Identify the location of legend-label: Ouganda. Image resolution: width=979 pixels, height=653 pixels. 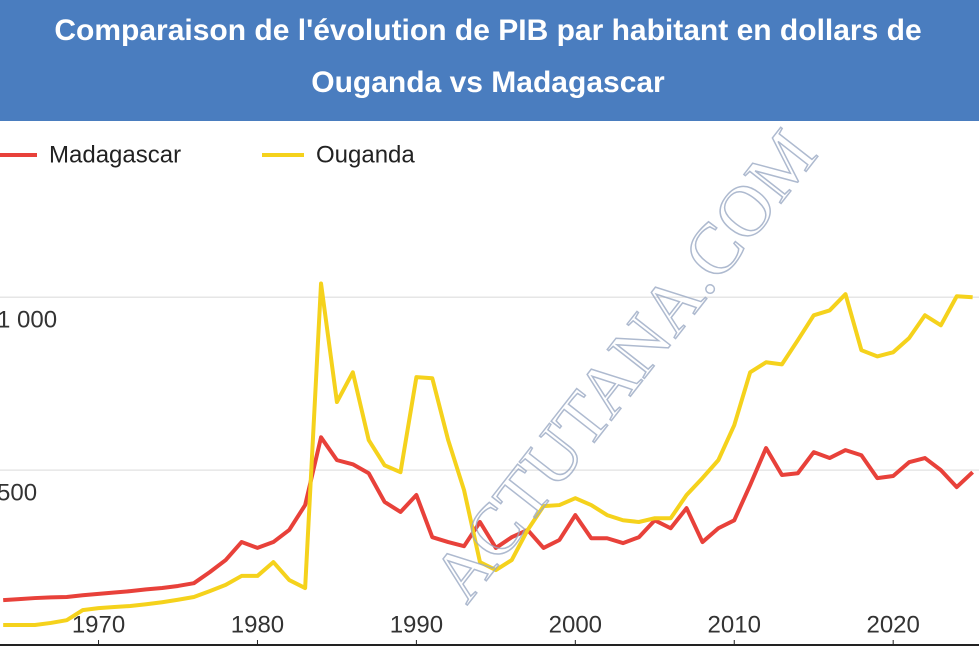
(365, 154).